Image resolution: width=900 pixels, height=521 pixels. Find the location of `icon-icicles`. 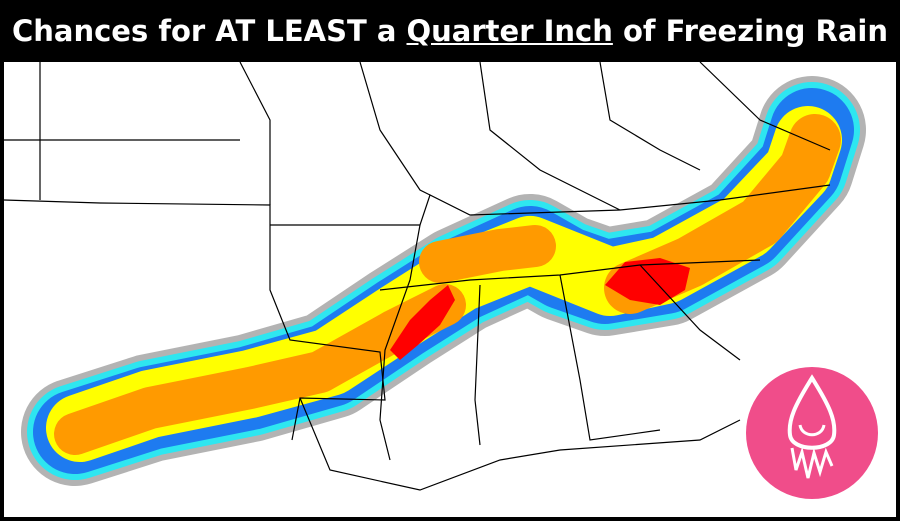

icon-icicles is located at coordinates (812, 462).